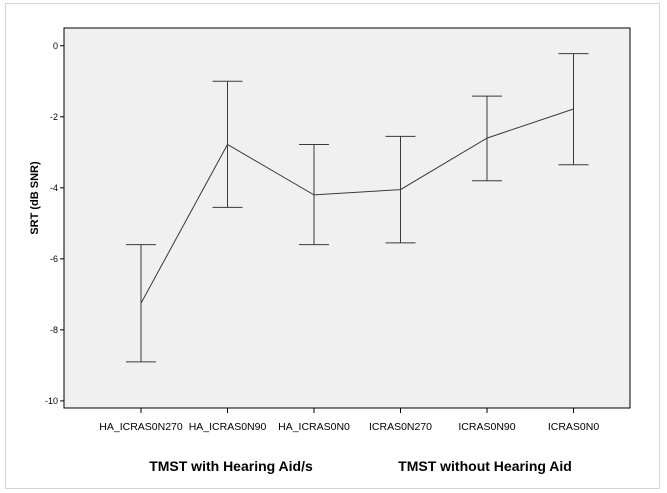 The height and width of the screenshot is (493, 667). What do you see at coordinates (400, 427) in the screenshot?
I see `x-tick-label: ICRAS0N270` at bounding box center [400, 427].